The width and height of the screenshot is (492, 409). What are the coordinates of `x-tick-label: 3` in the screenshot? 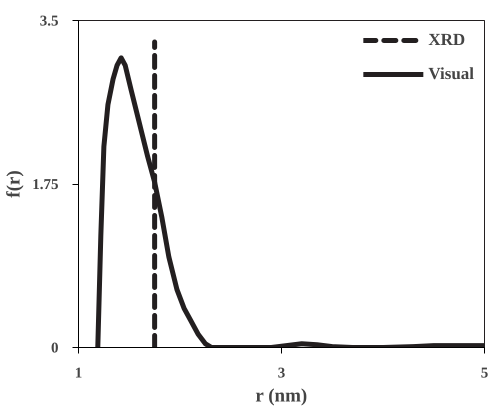 It's located at (282, 374).